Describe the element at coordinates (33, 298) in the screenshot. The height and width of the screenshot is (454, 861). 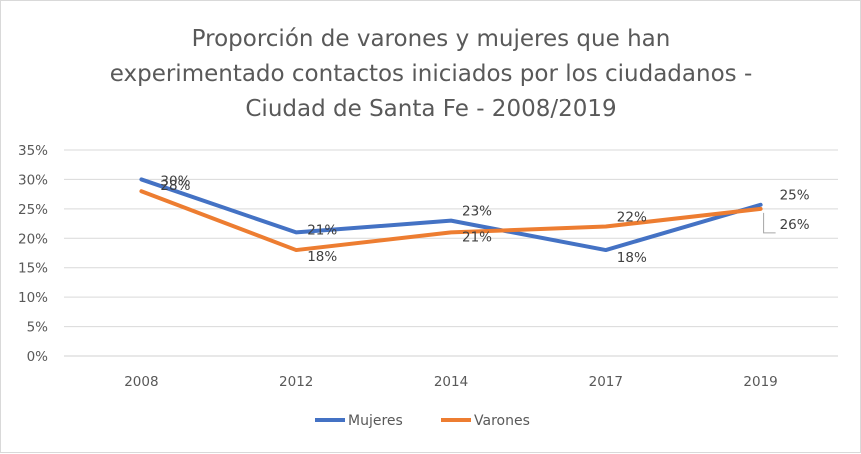
I see `y-tick-label: 10%` at that location.